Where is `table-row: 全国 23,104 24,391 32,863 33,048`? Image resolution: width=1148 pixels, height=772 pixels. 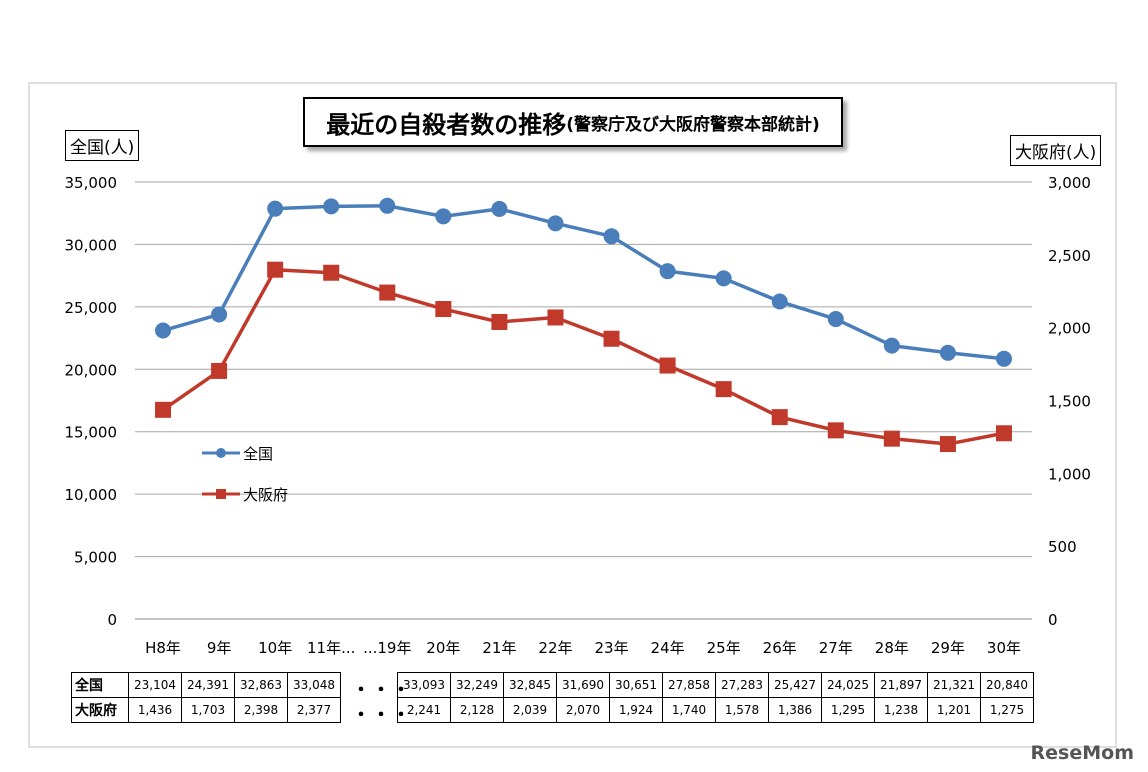 table-row: 全国 23,104 24,391 32,863 33,048 is located at coordinates (206, 685).